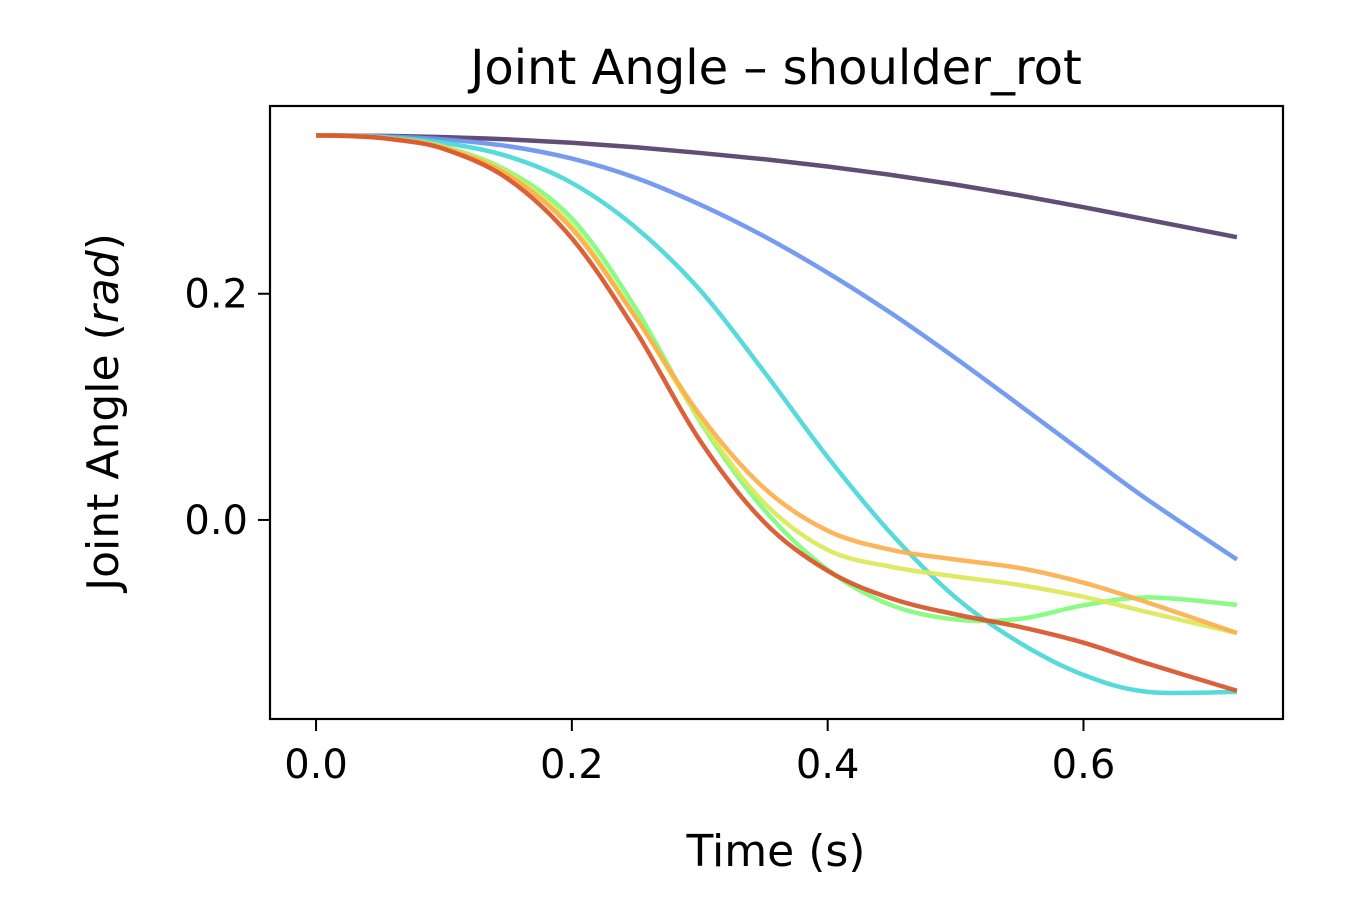  What do you see at coordinates (828, 765) in the screenshot?
I see `x-tick-label-2: 0.4` at bounding box center [828, 765].